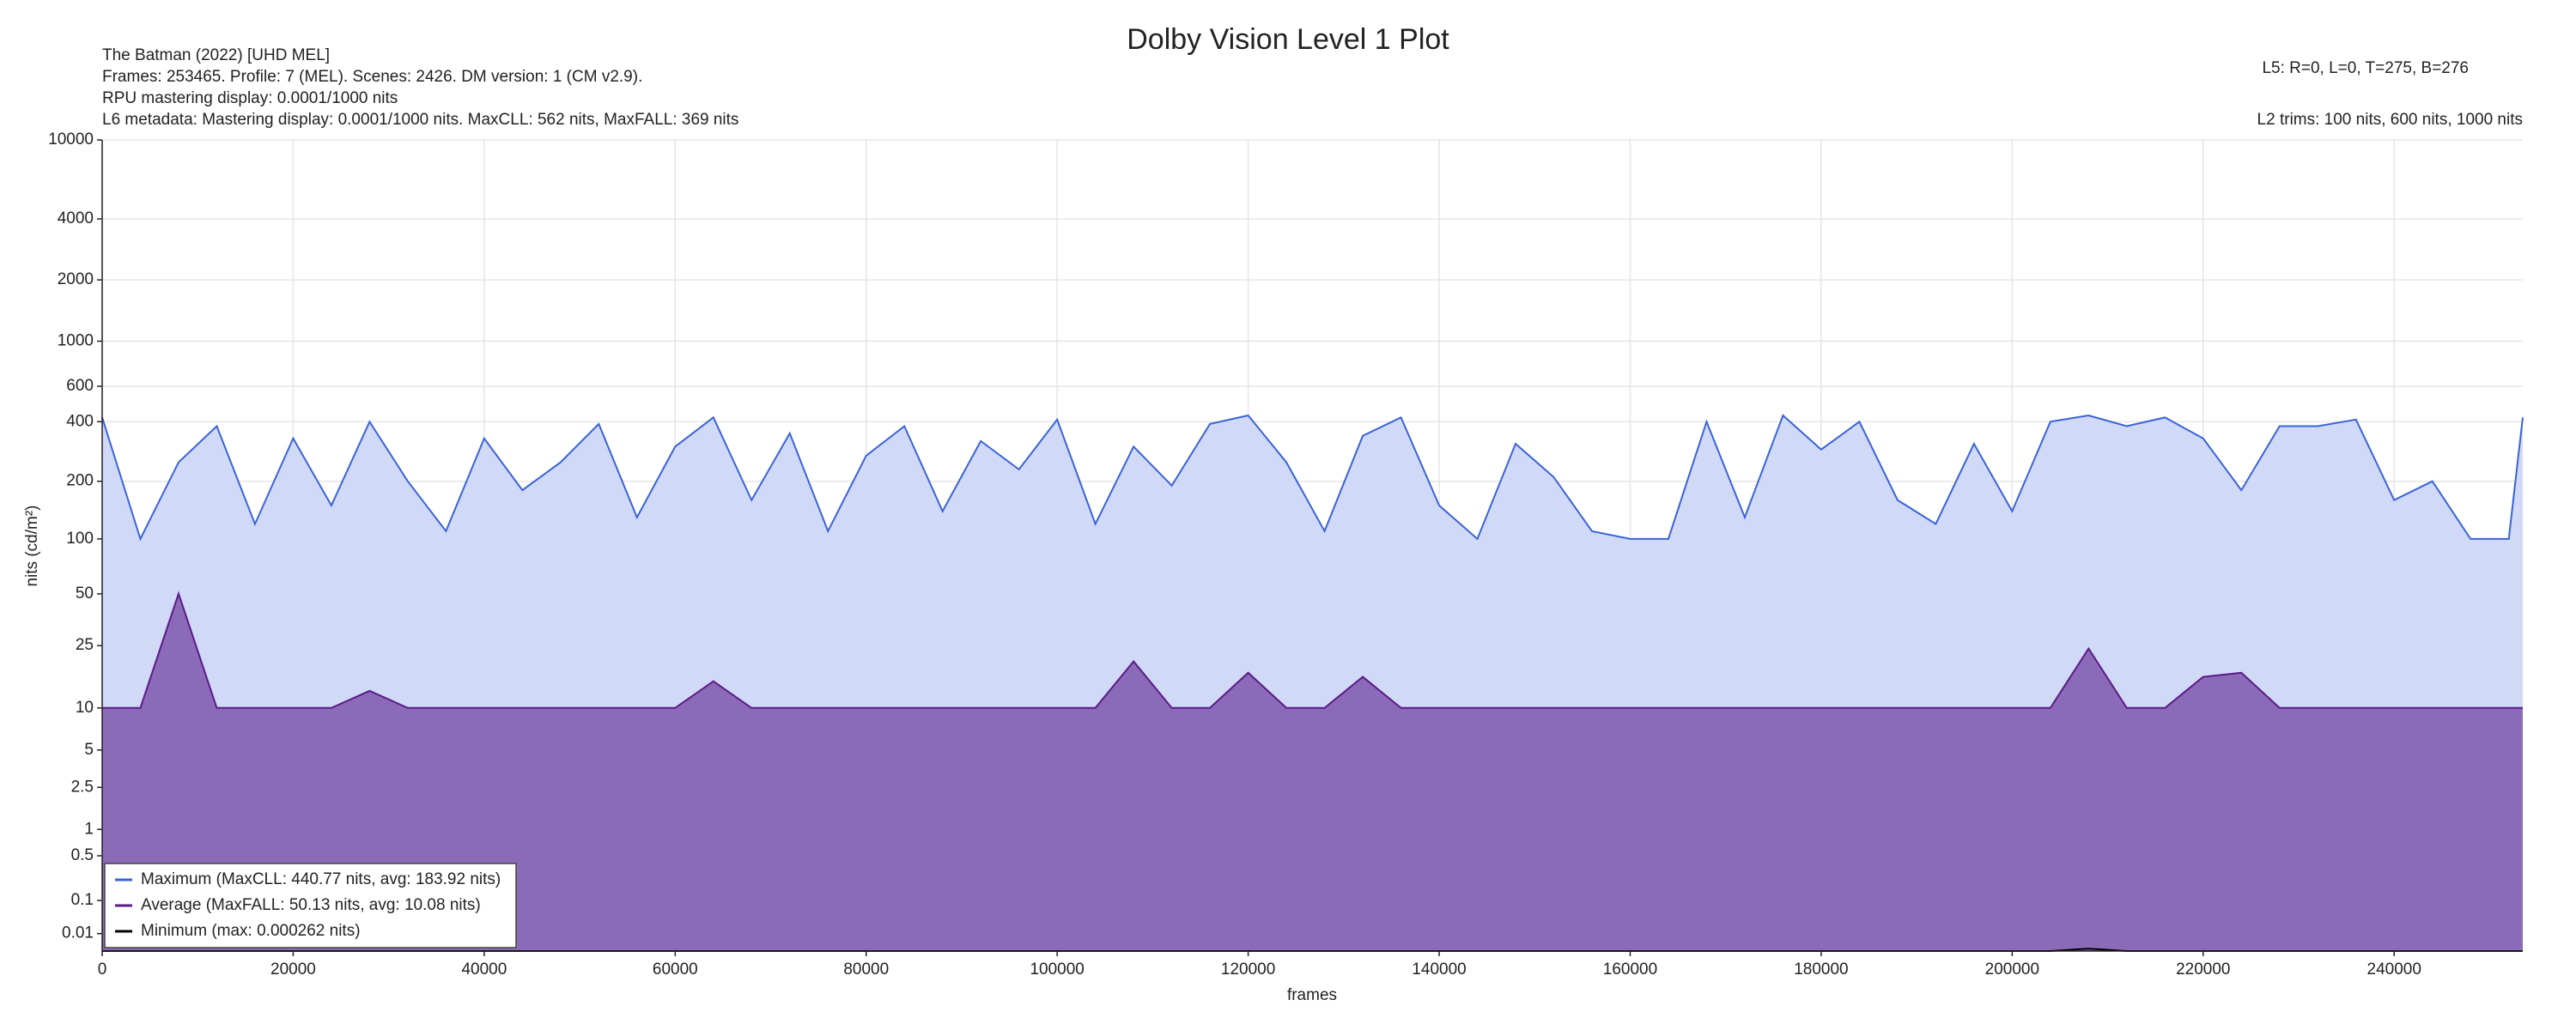  I want to click on y-tick-label: 50, so click(85, 594).